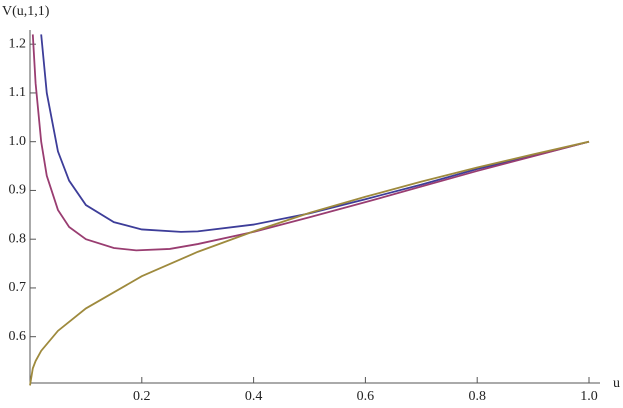 This screenshot has height=408, width=623. I want to click on x-tick-label: 0.4, so click(254, 396).